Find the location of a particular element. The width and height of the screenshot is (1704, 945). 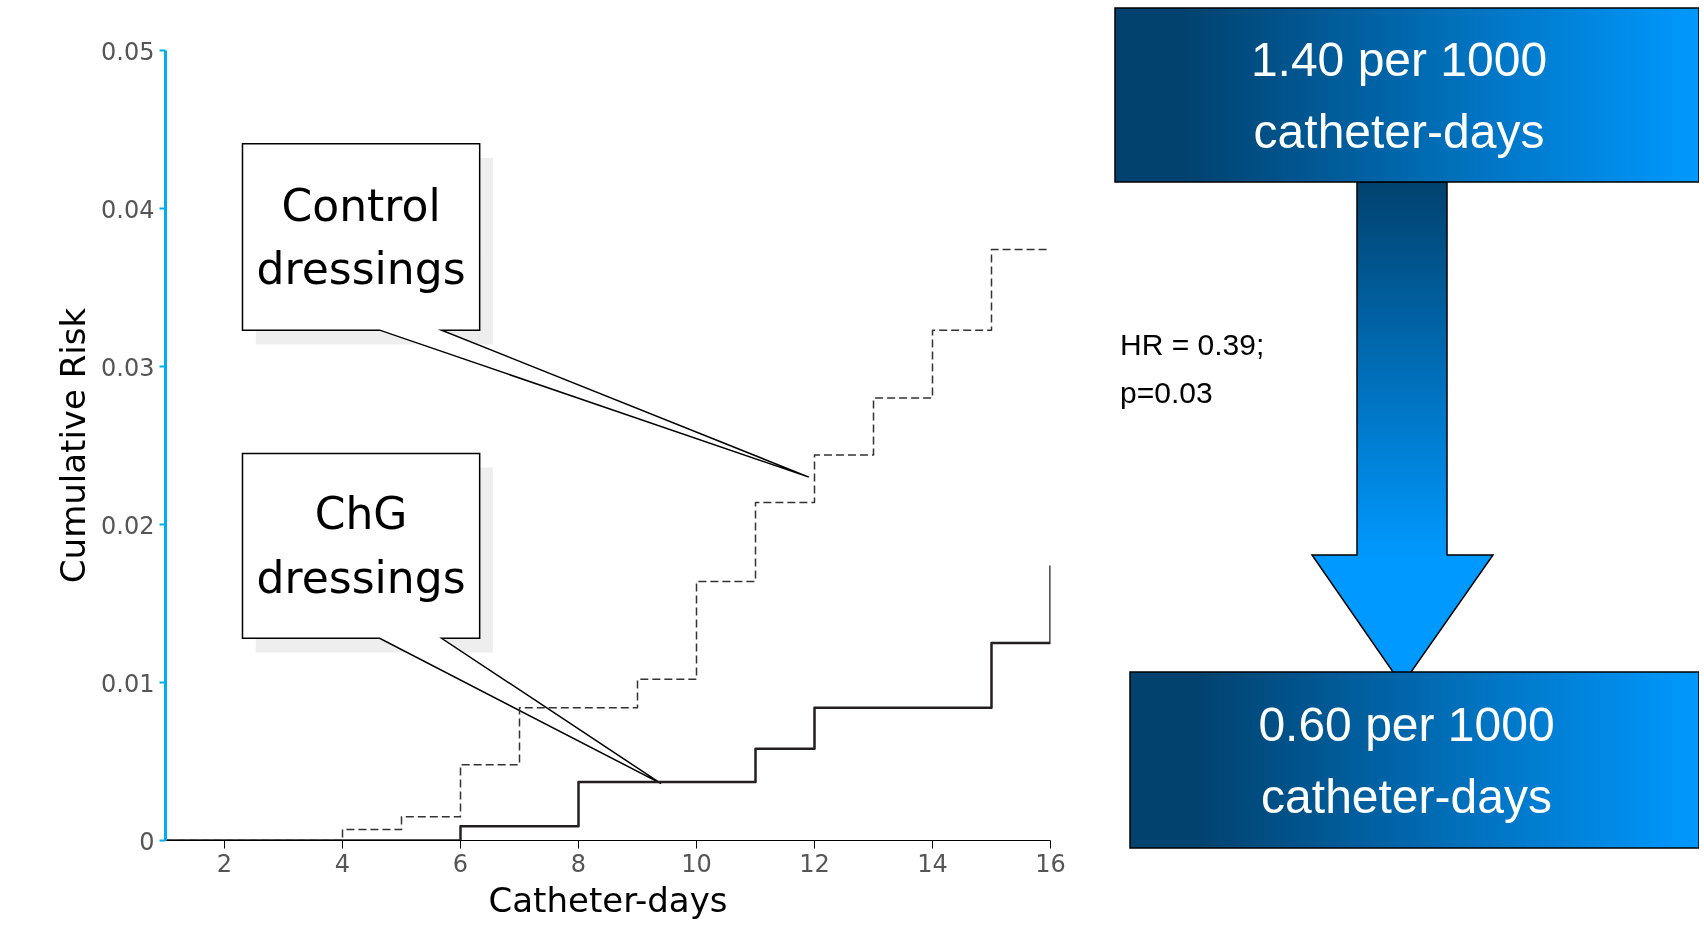

x-tick-label: 6 is located at coordinates (460, 863).